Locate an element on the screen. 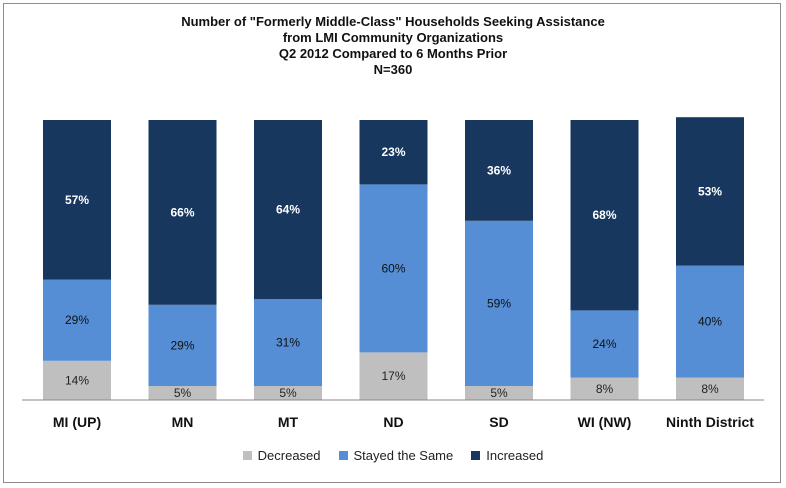 The width and height of the screenshot is (786, 488). data-label: 57% is located at coordinates (77, 200).